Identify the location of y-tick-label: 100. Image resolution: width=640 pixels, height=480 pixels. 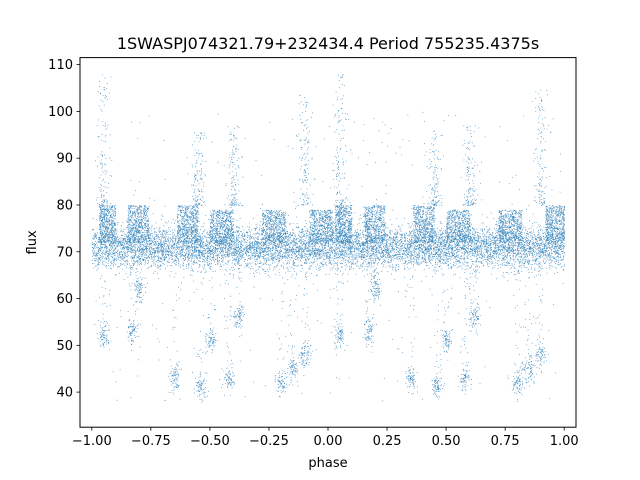
(60, 112).